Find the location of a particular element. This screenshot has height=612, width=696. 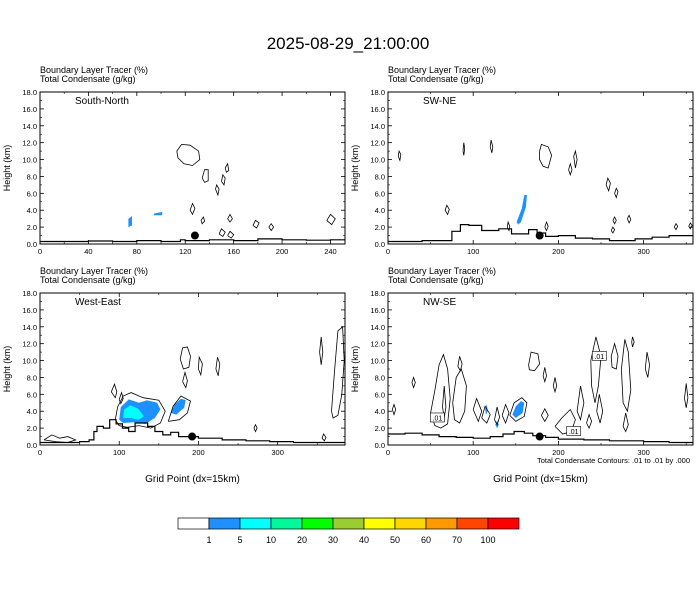

colorbar-label: 70 is located at coordinates (457, 540).